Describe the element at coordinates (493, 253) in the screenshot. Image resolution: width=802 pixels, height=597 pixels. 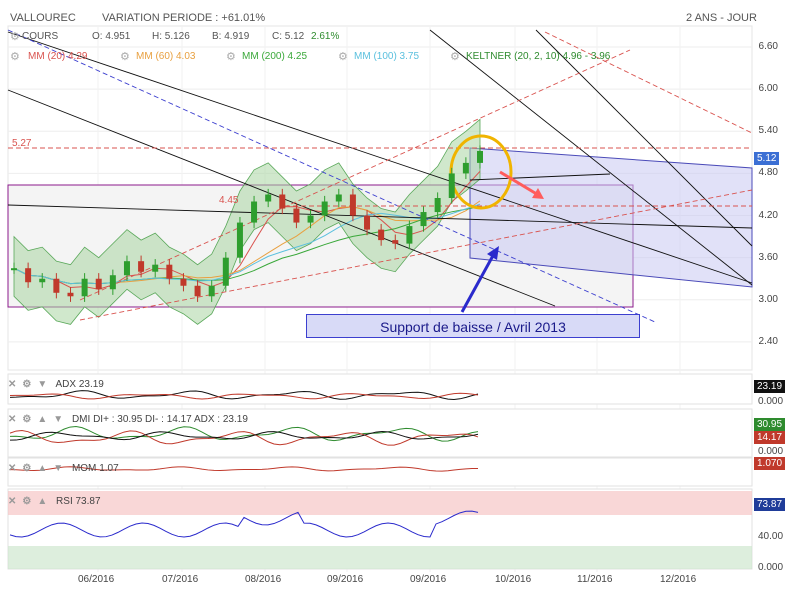
I see `blue-arrow-head` at that location.